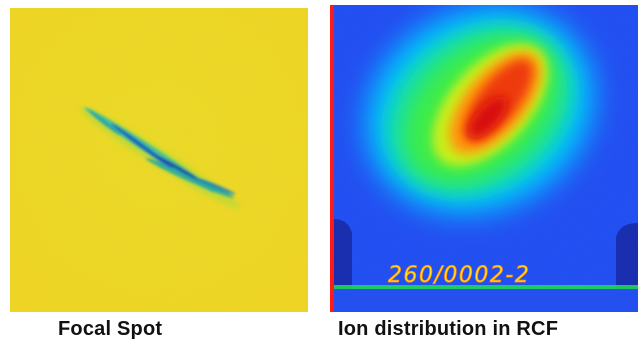 The image size is (642, 354). Describe the element at coordinates (486, 300) in the screenshot. I see `rcf-bottom-band` at that location.